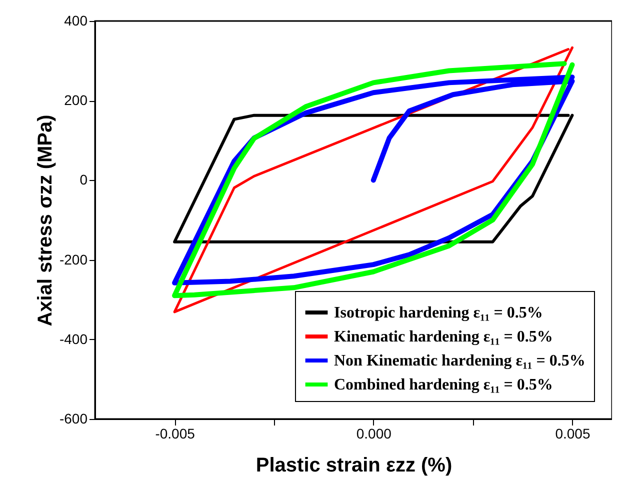 The image size is (629, 486). Describe the element at coordinates (572, 434) in the screenshot. I see `x-tick-label: 0.005` at that location.